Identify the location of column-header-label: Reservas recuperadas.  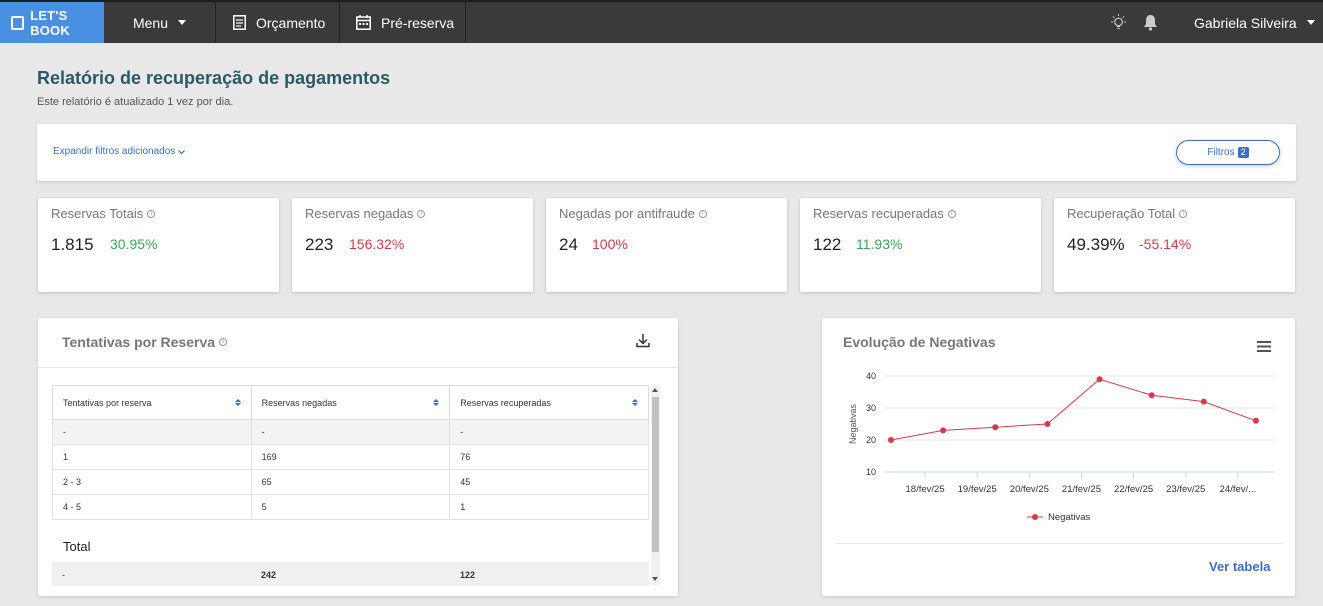
(505, 402).